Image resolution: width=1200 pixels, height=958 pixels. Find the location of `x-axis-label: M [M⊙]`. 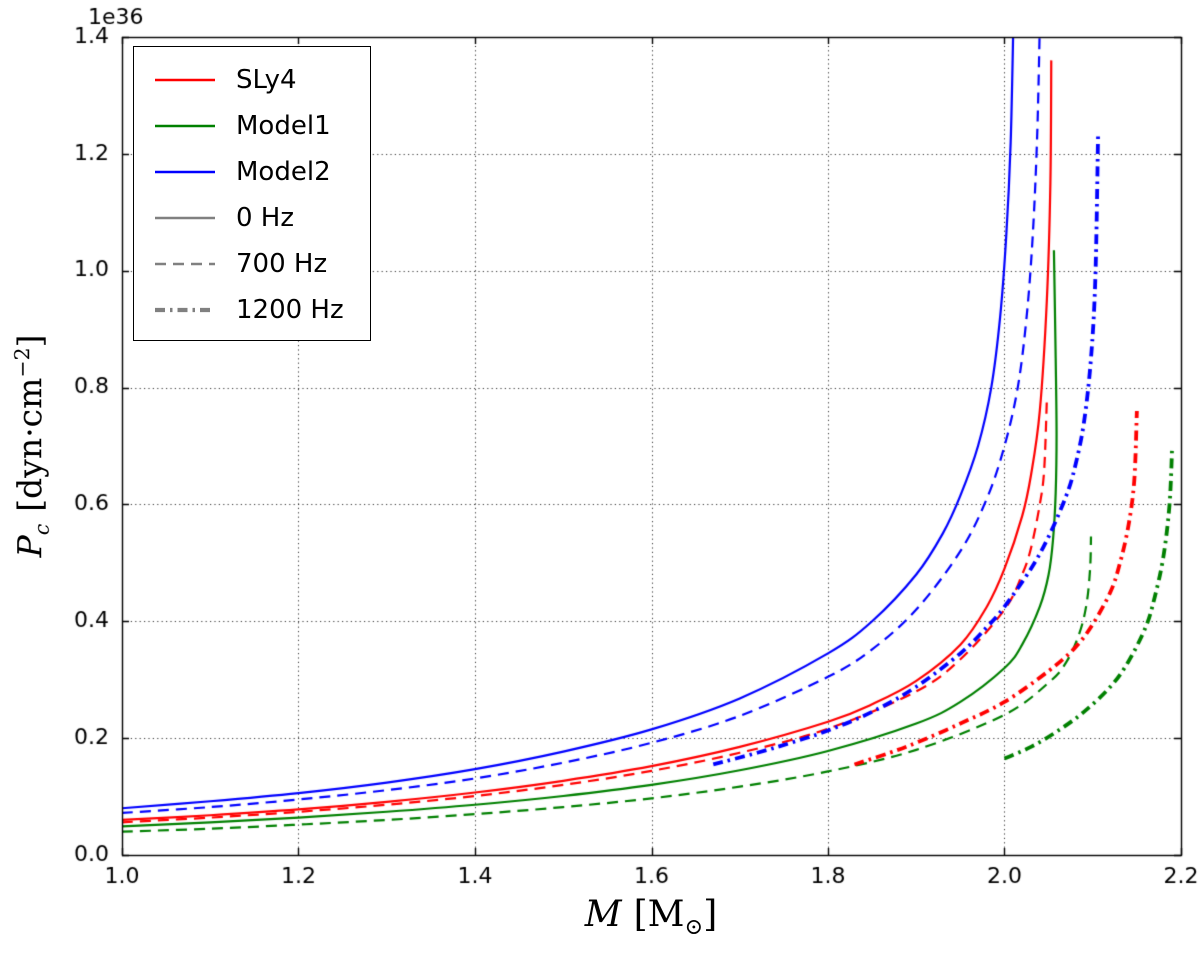

x-axis-label: M [M⊙] is located at coordinates (651, 917).